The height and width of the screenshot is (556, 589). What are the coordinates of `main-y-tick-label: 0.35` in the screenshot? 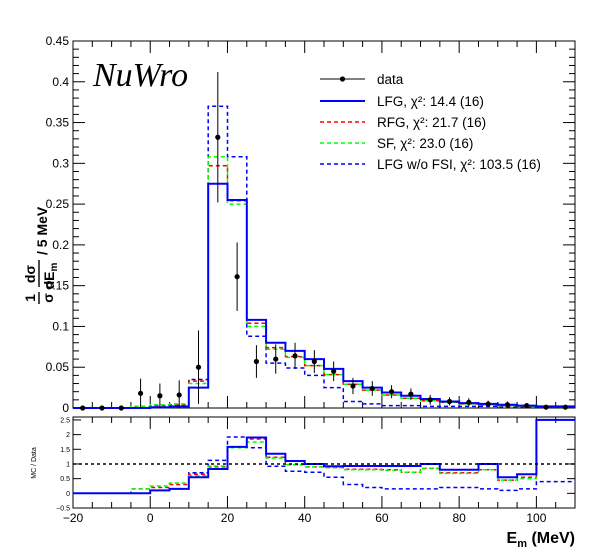 It's located at (58, 123).